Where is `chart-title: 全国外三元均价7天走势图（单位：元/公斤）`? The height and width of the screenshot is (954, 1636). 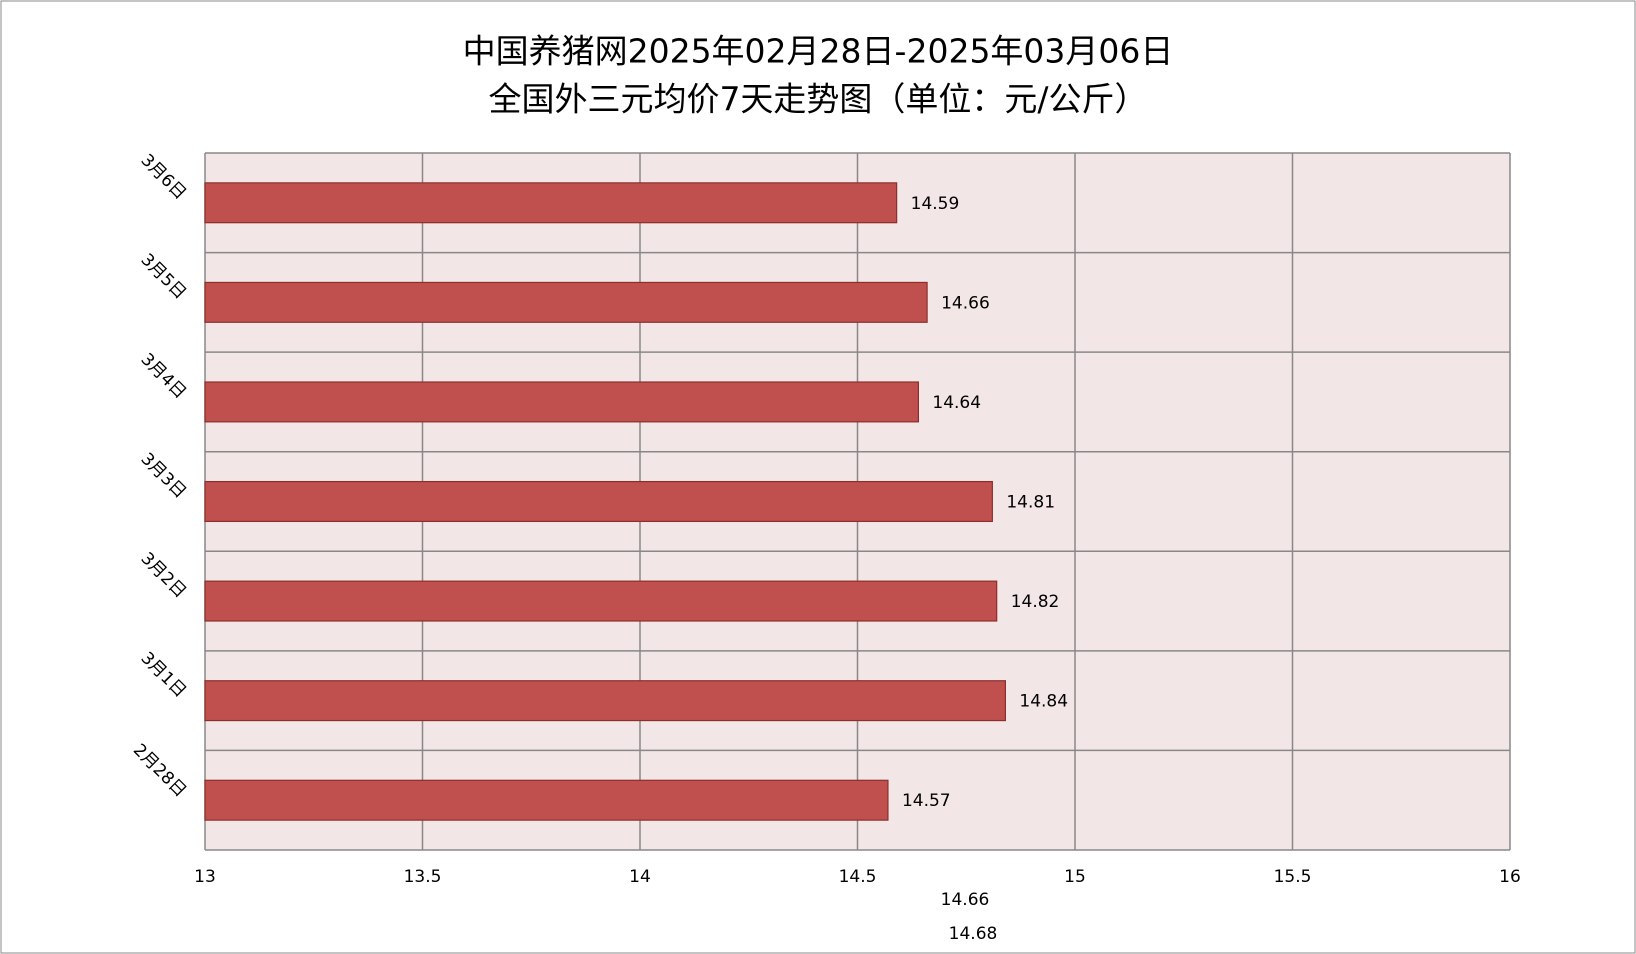 chart-title: 全国外三元均价7天走势图（单位：元/公斤） is located at coordinates (817, 99).